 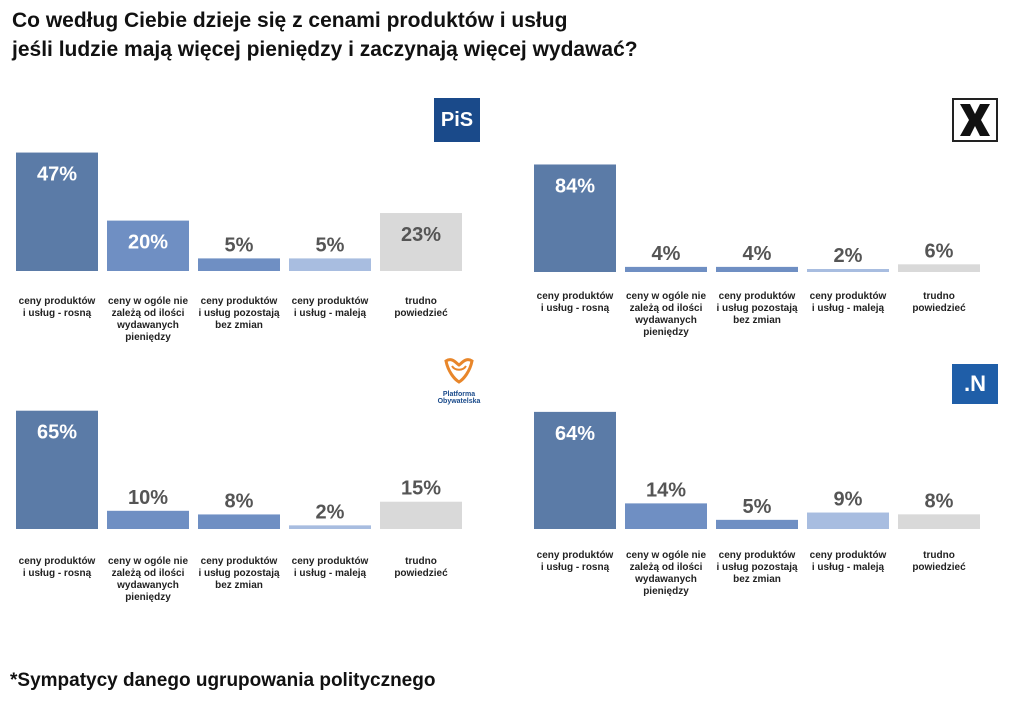 What do you see at coordinates (848, 500) in the screenshot?
I see `bar-value-label-nowoczesna-3: 9%` at bounding box center [848, 500].